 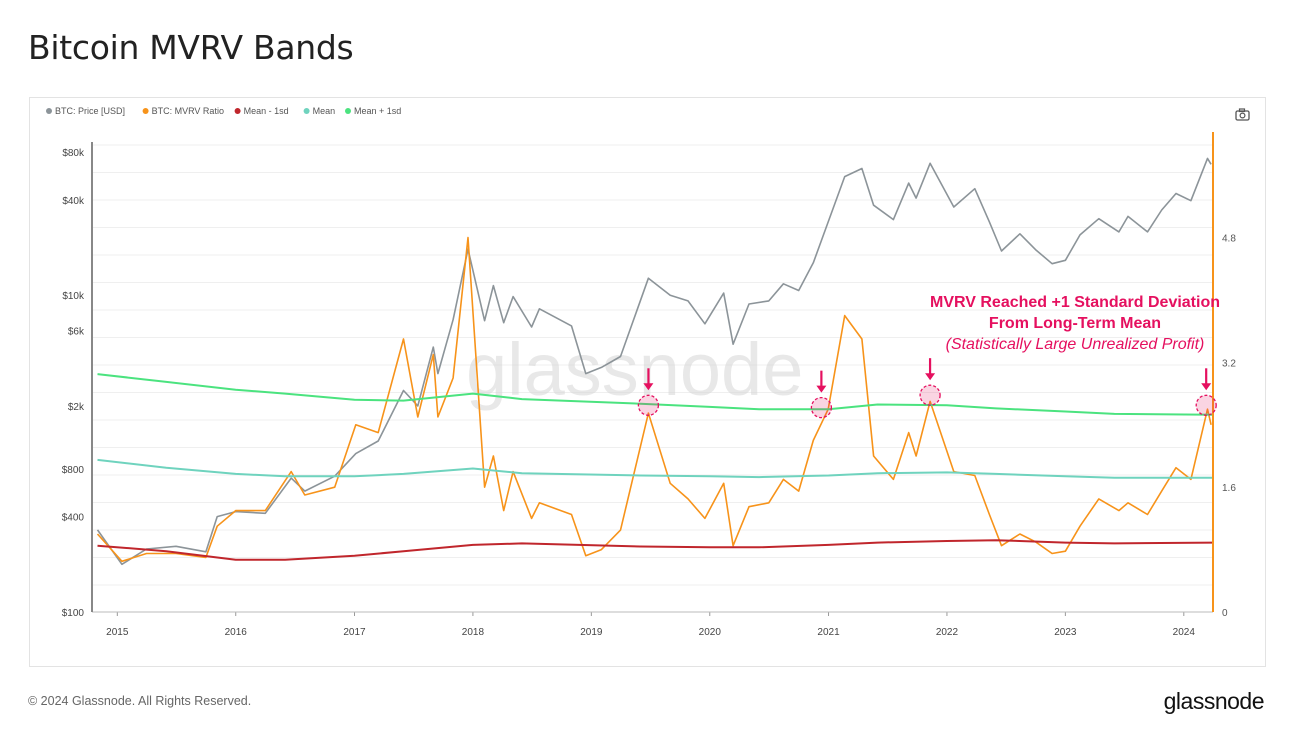 I want to click on right-y-tick-label: 4.8, so click(x=1229, y=239).